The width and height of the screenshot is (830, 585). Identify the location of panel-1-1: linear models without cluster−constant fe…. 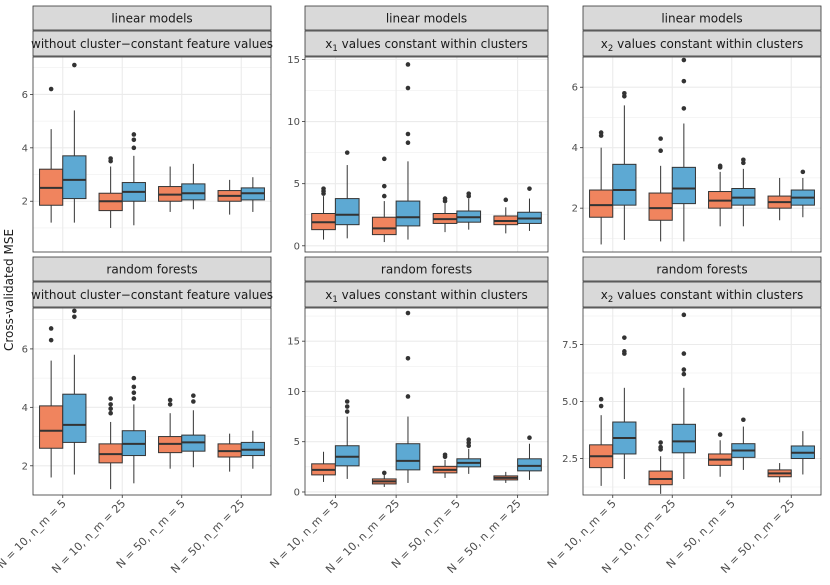
(147, 129).